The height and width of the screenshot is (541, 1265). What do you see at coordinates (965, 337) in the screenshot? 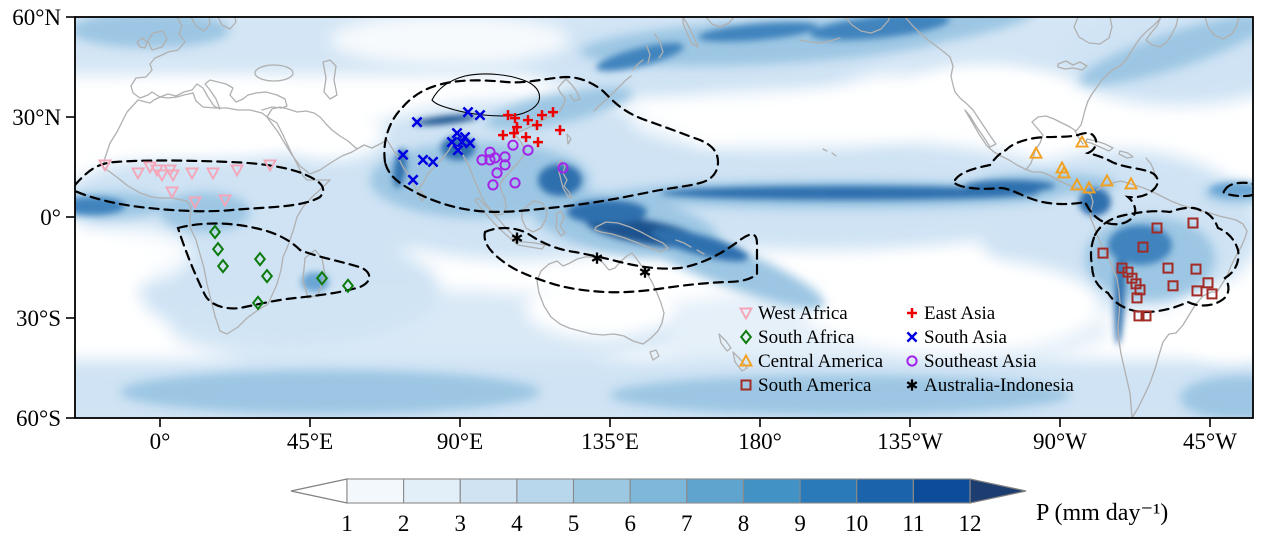
I see `legend-label-south_asia: South Asia` at bounding box center [965, 337].